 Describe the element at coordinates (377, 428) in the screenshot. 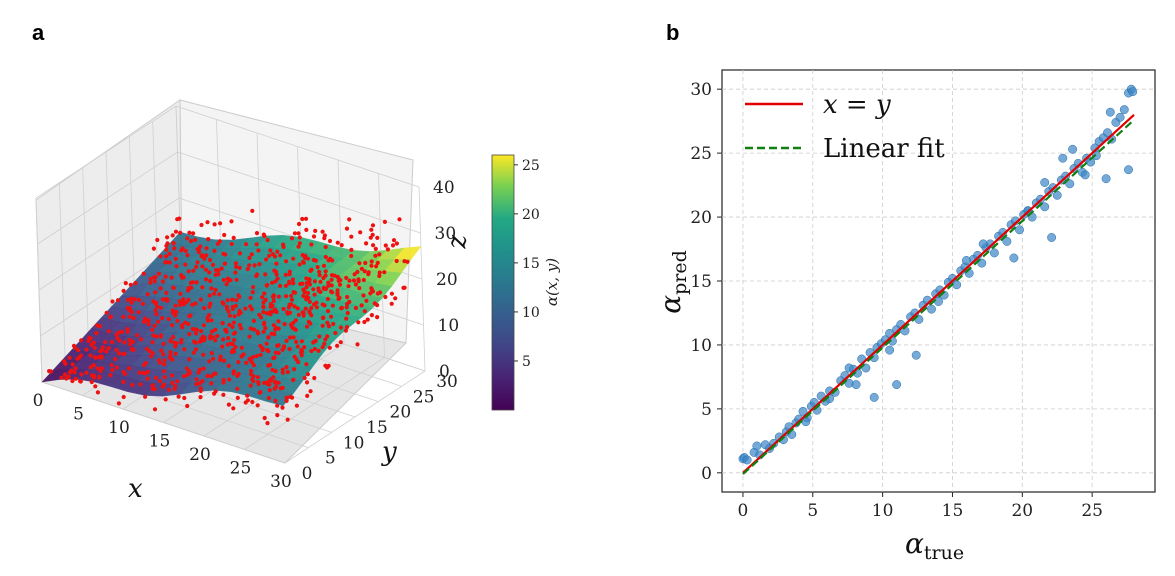

I see `y-tick-label: 15` at that location.